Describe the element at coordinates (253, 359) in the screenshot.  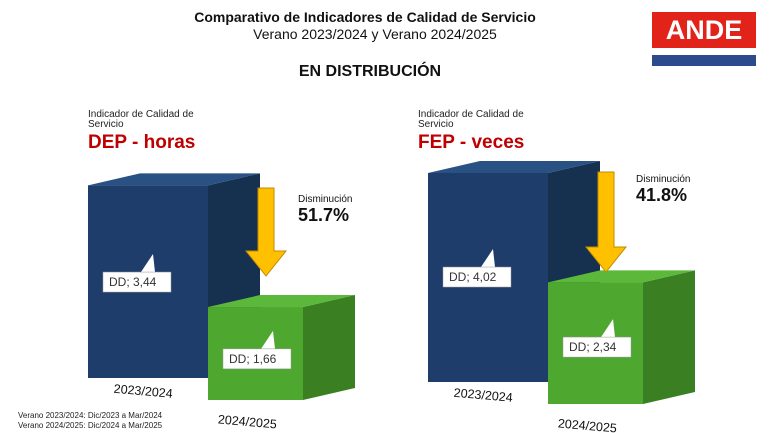
I see `data-label: DD; 1,66` at that location.